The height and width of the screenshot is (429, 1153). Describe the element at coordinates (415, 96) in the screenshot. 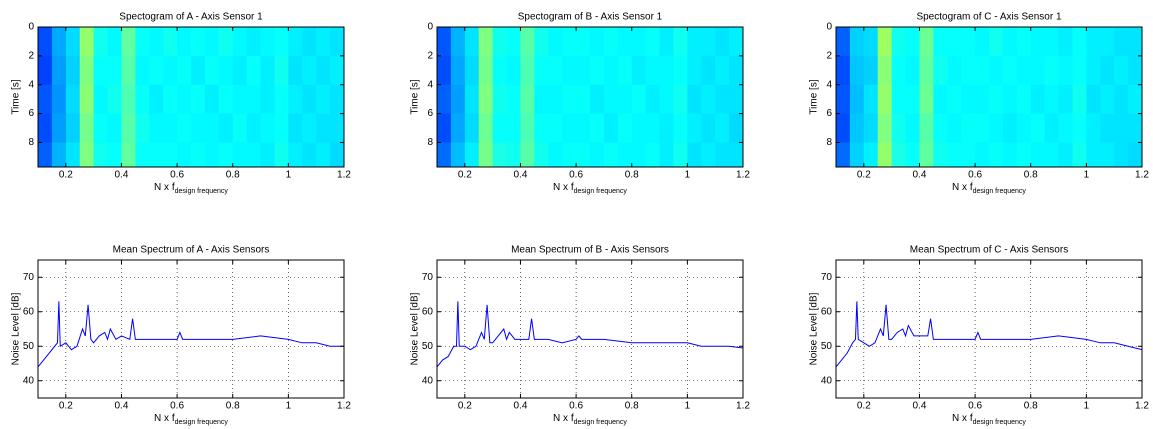

I see `y-axis-label: Time [s]` at that location.